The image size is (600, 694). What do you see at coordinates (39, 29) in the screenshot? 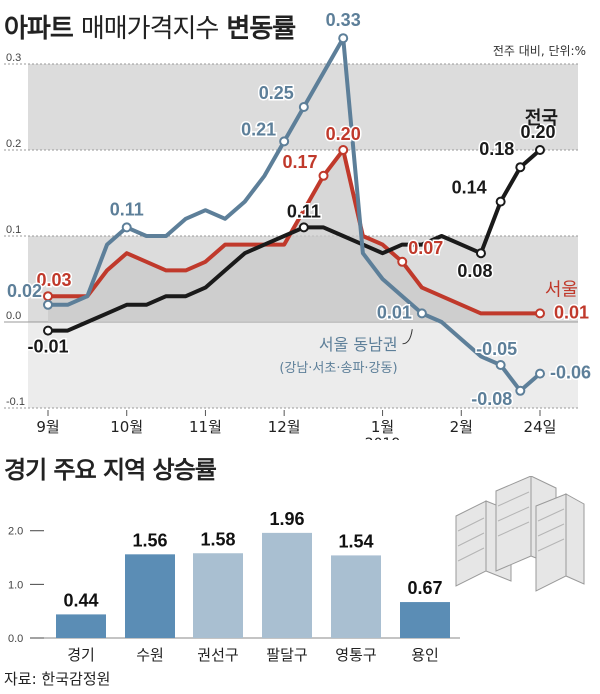
I see `title-part-1: 아파트` at bounding box center [39, 29].